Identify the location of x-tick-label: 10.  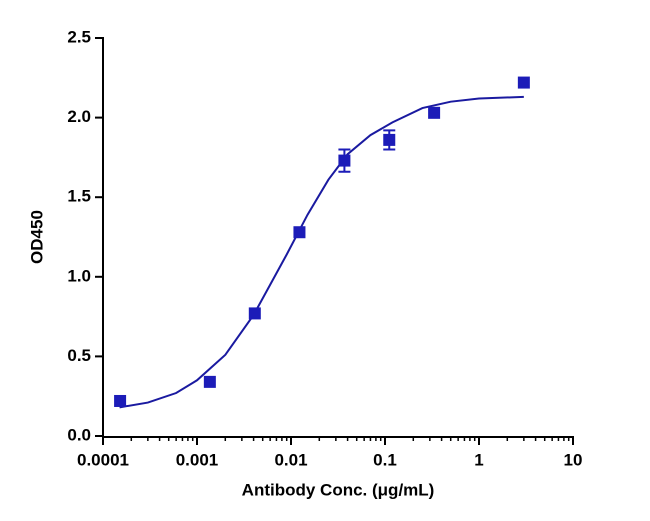
(573, 459).